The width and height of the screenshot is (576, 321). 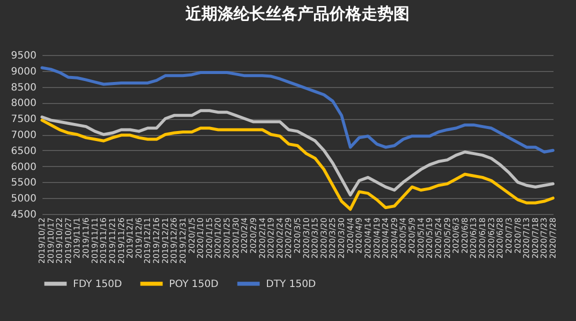 What do you see at coordinates (165, 241) in the screenshot?
I see `x-tick-label: 2019/12/21` at bounding box center [165, 241].